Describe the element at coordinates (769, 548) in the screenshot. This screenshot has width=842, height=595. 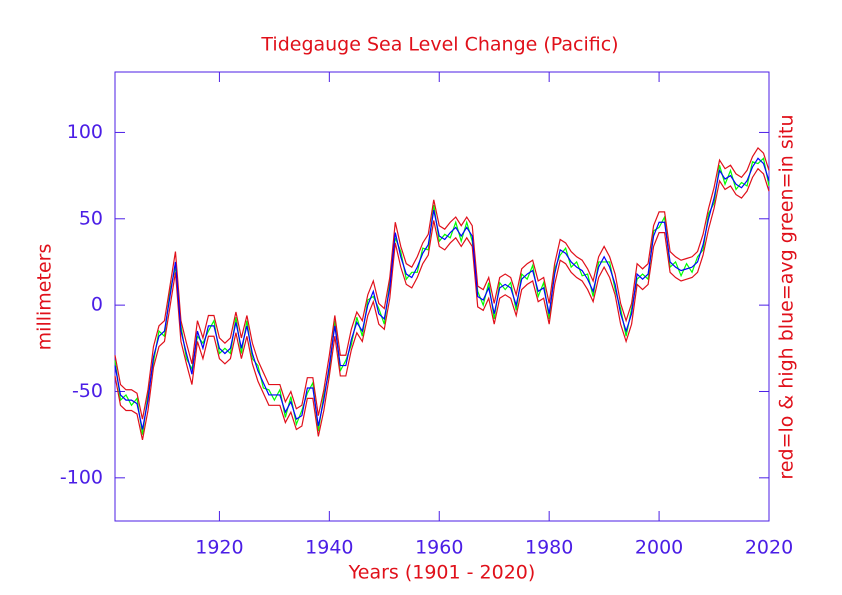
I see `x-tick-label: 2020` at that location.